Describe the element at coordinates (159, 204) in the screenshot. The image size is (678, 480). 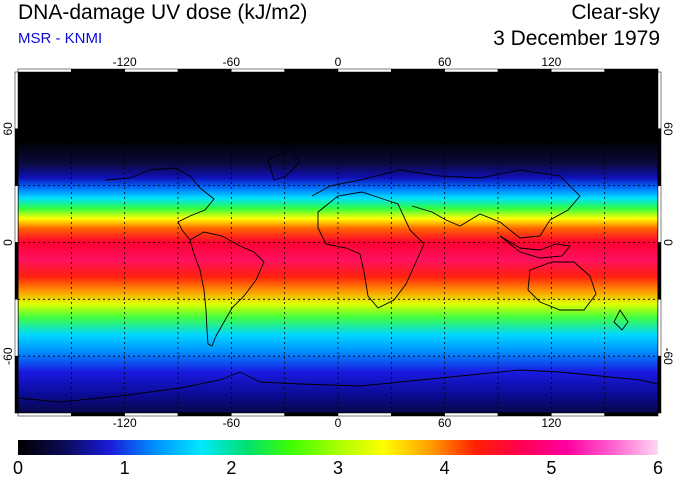
I see `north-america-coast` at that location.